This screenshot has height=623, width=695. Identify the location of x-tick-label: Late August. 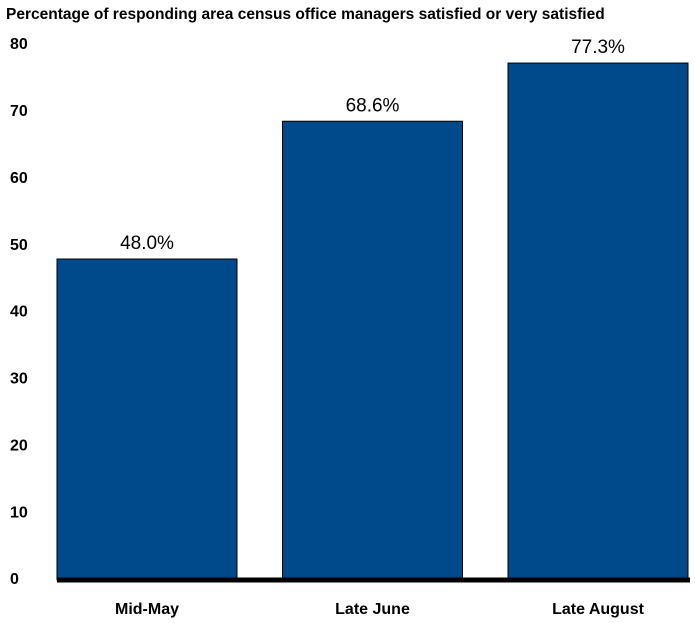
(598, 609).